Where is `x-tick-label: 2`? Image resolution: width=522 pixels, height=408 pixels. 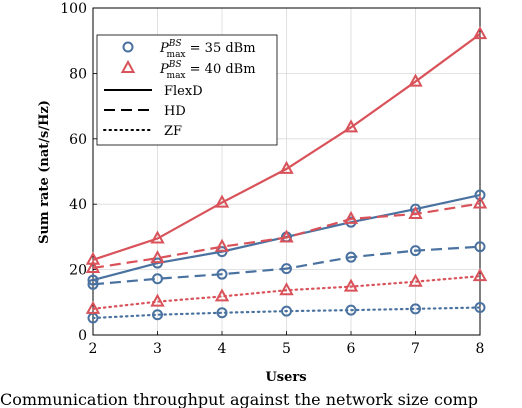
x-tick-label: 2 is located at coordinates (93, 349).